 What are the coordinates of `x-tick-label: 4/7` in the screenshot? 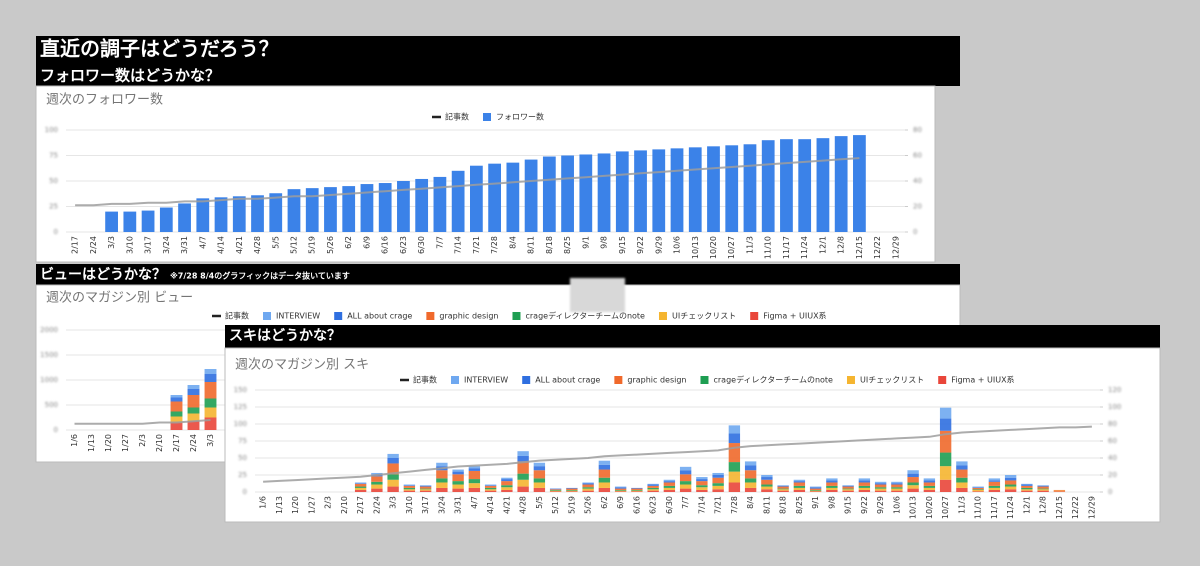 It's located at (474, 502).